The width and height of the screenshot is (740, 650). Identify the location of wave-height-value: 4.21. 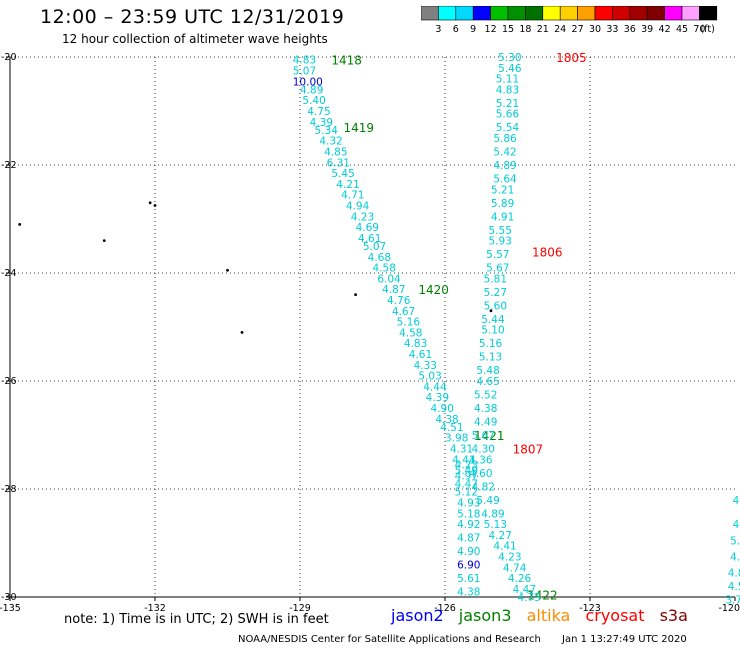
(347, 185).